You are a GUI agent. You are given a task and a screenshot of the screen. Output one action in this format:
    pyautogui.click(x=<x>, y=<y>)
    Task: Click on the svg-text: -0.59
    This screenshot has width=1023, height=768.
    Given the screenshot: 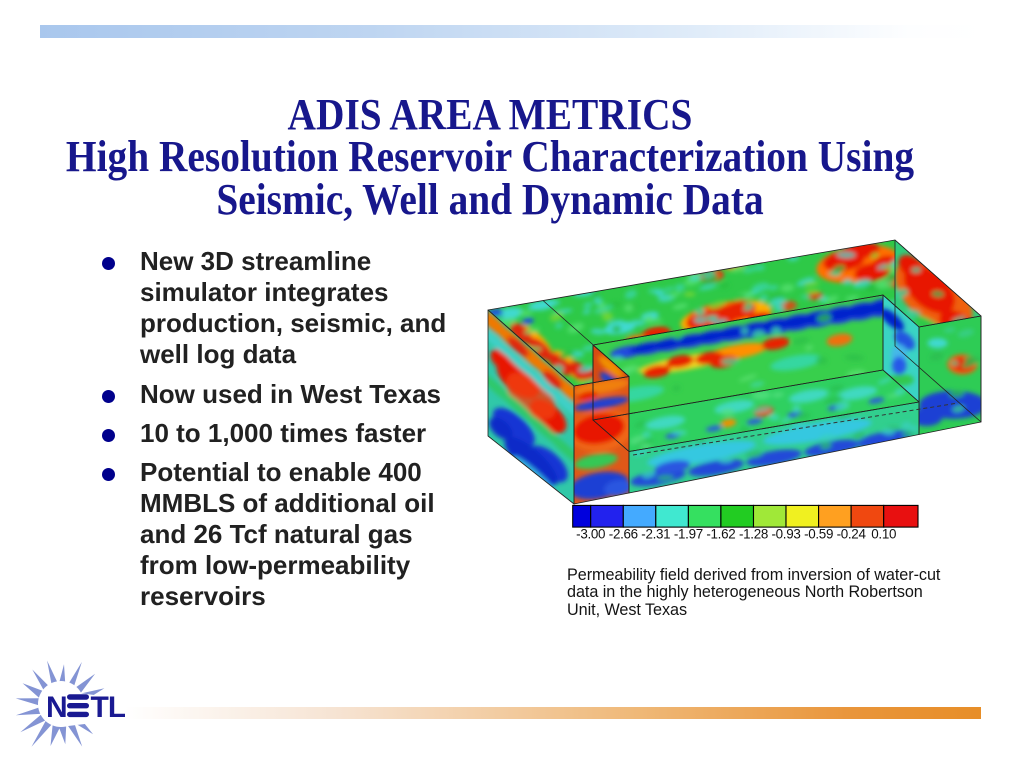 What is the action you would take?
    pyautogui.click(x=818, y=534)
    